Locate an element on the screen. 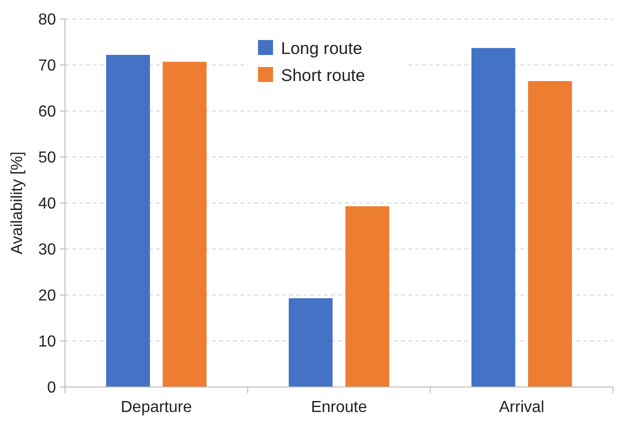 This screenshot has height=429, width=625. y-axis-title: Availability [%] is located at coordinates (17, 203).